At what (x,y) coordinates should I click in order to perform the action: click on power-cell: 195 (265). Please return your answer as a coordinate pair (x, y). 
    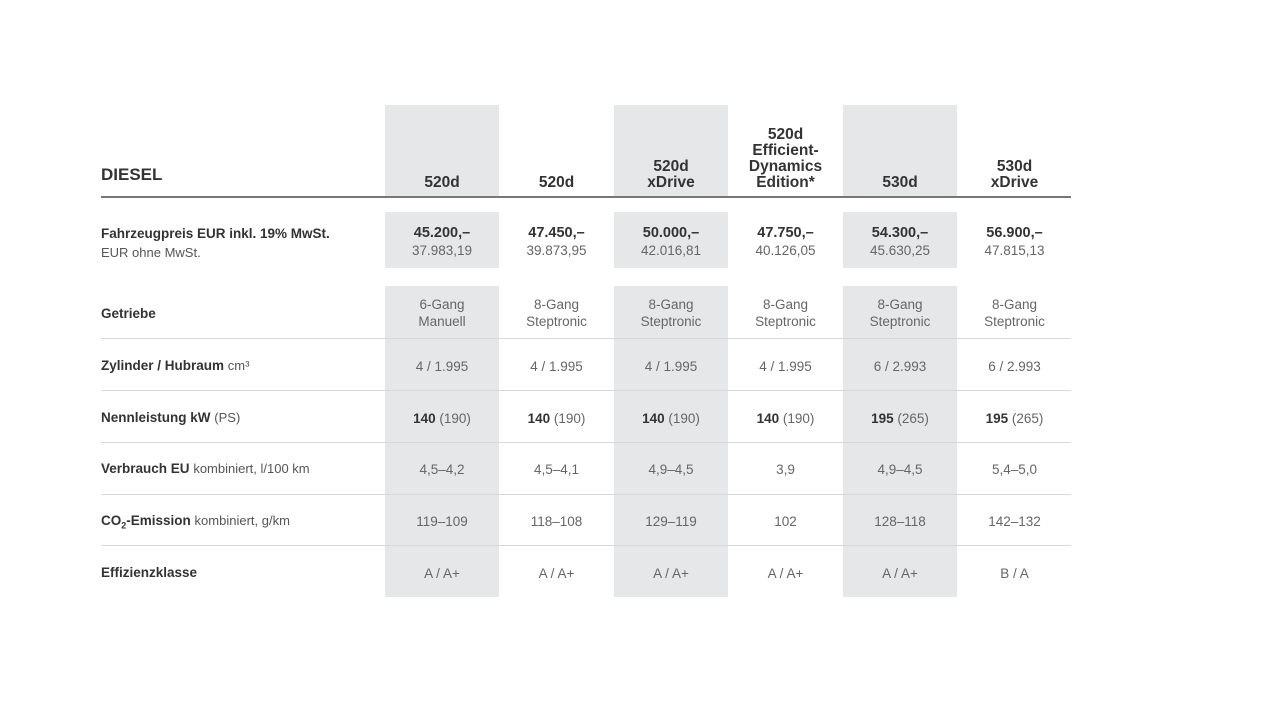
    Looking at the image, I should click on (900, 418).